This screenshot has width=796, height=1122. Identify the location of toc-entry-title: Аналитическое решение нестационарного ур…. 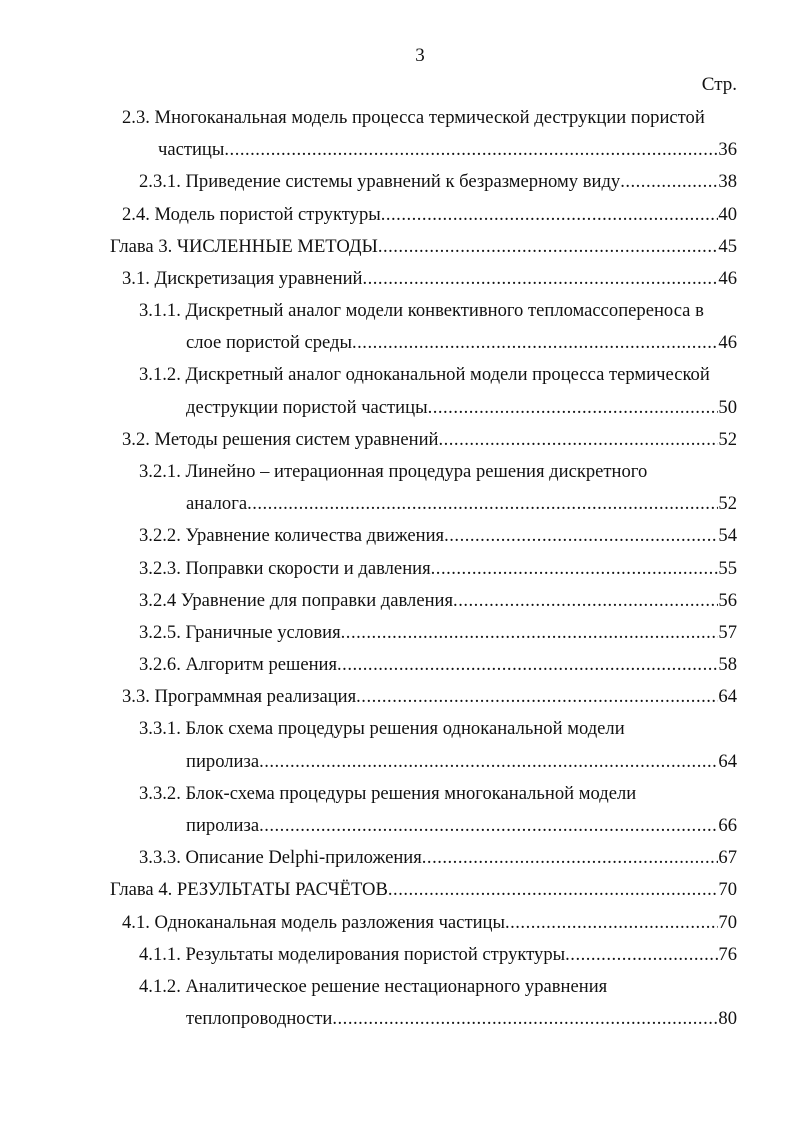
(396, 986).